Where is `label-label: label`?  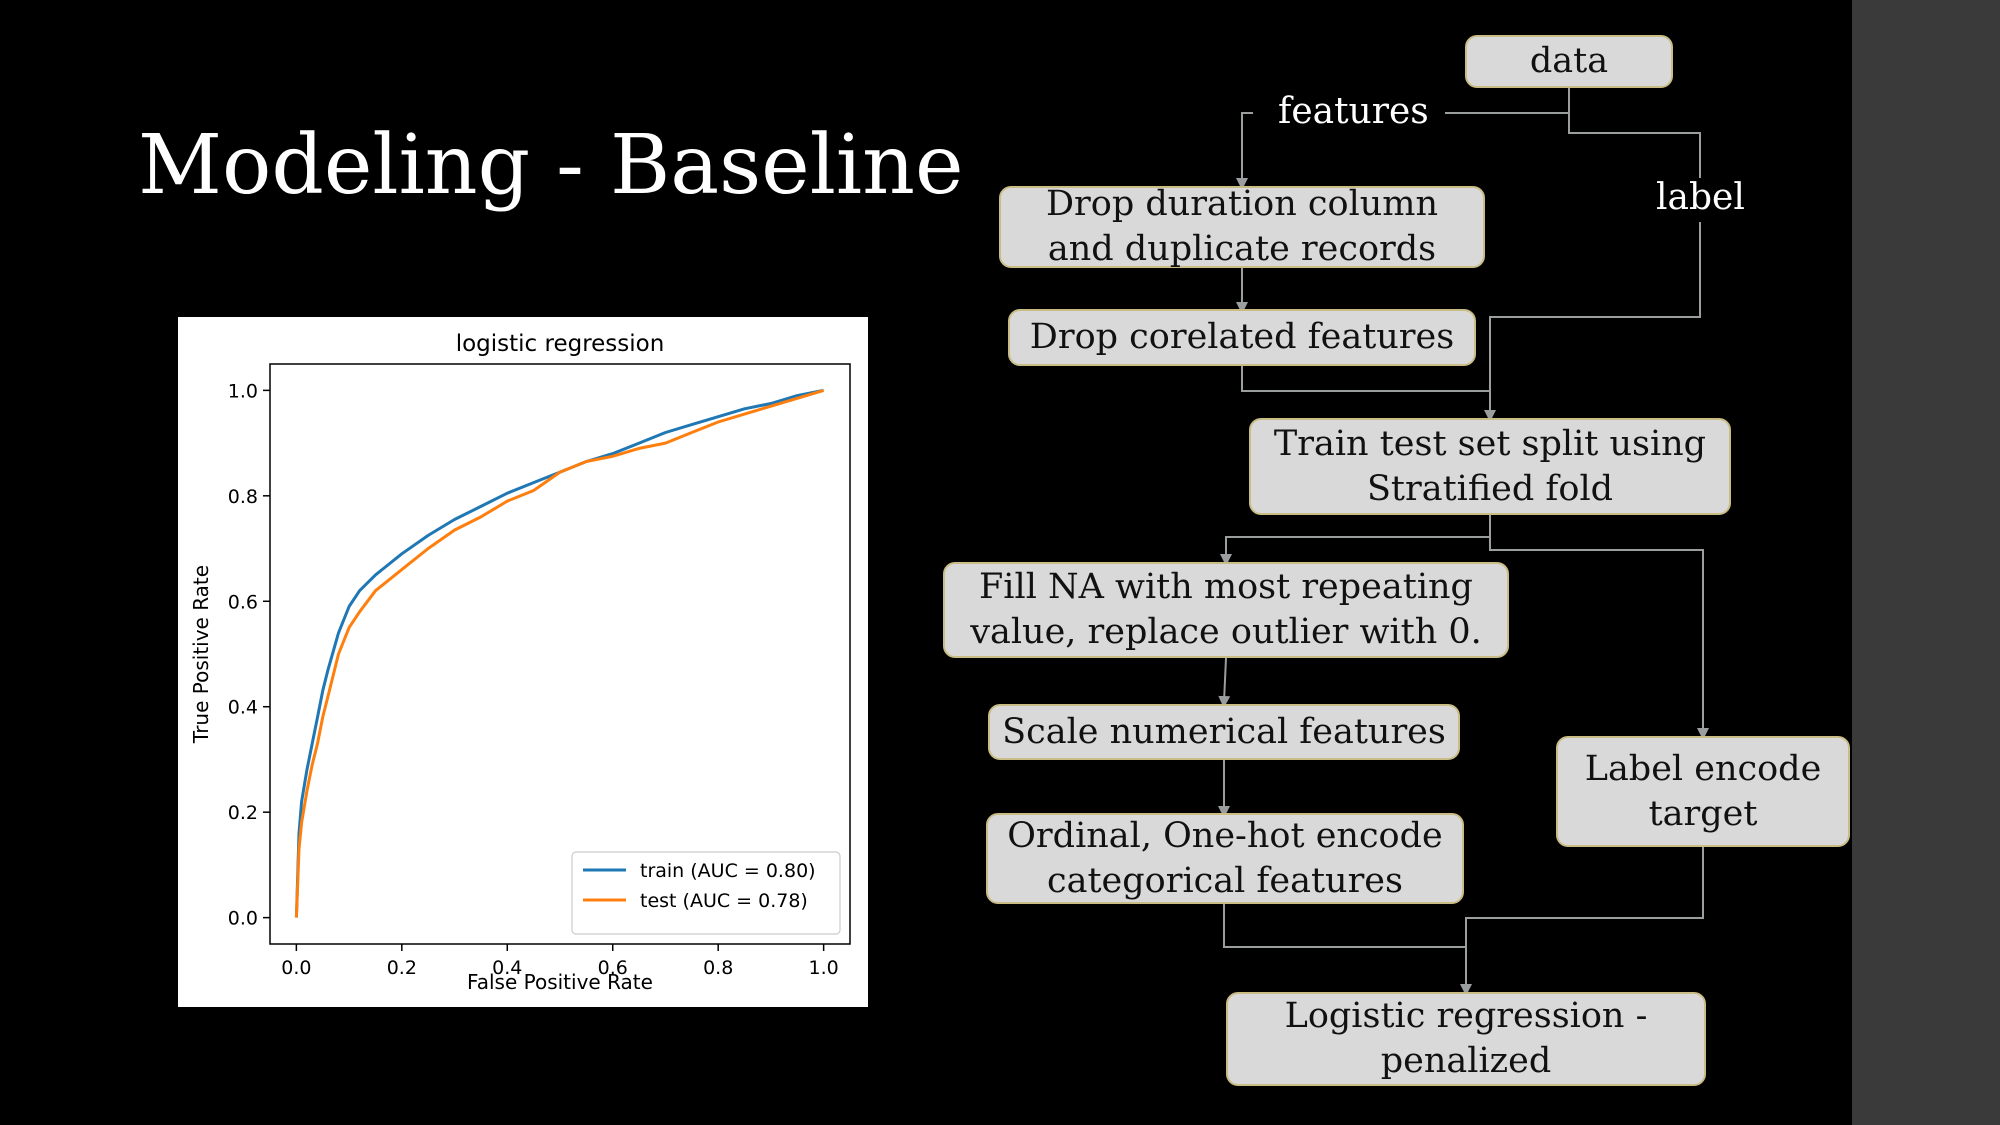
label-label: label is located at coordinates (1700, 198).